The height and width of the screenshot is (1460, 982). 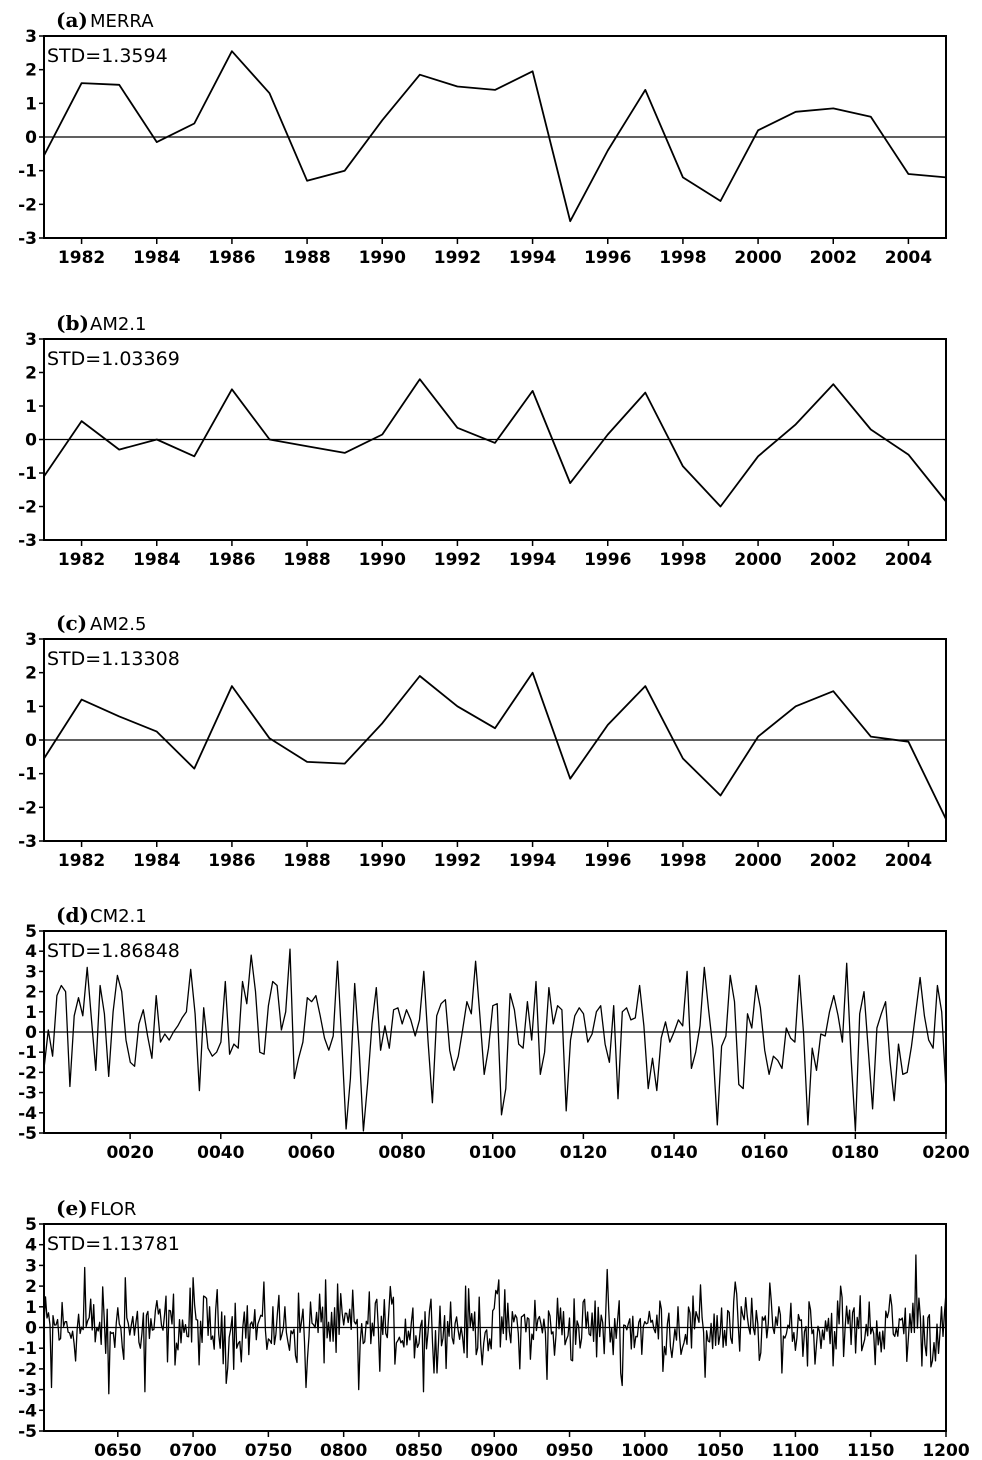 I want to click on x-tick-label: 0900, so click(x=494, y=1450).